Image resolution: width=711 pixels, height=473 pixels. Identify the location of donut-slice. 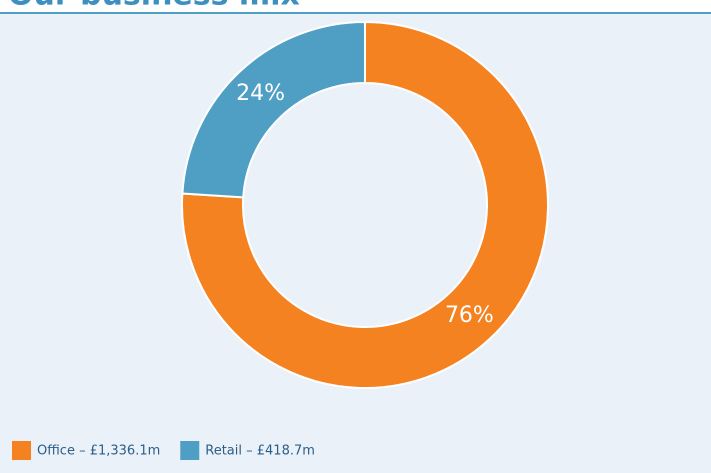
(273, 109).